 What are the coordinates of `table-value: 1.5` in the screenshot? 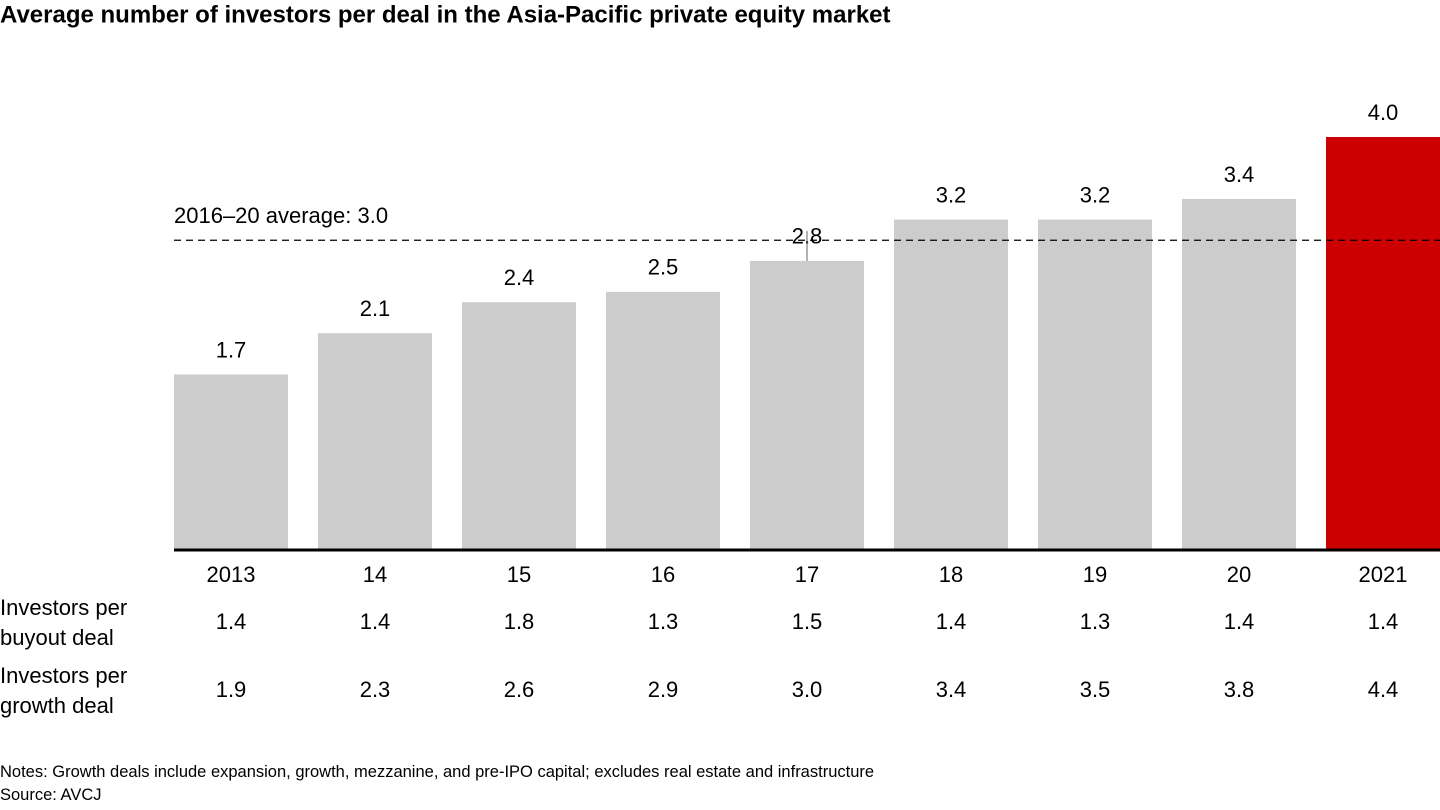 It's located at (807, 621).